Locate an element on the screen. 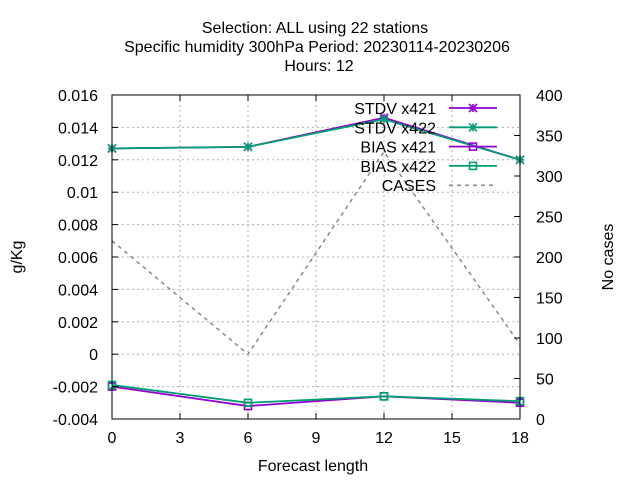 The image size is (640, 480). series-line-stdv-x421 is located at coordinates (316, 138).